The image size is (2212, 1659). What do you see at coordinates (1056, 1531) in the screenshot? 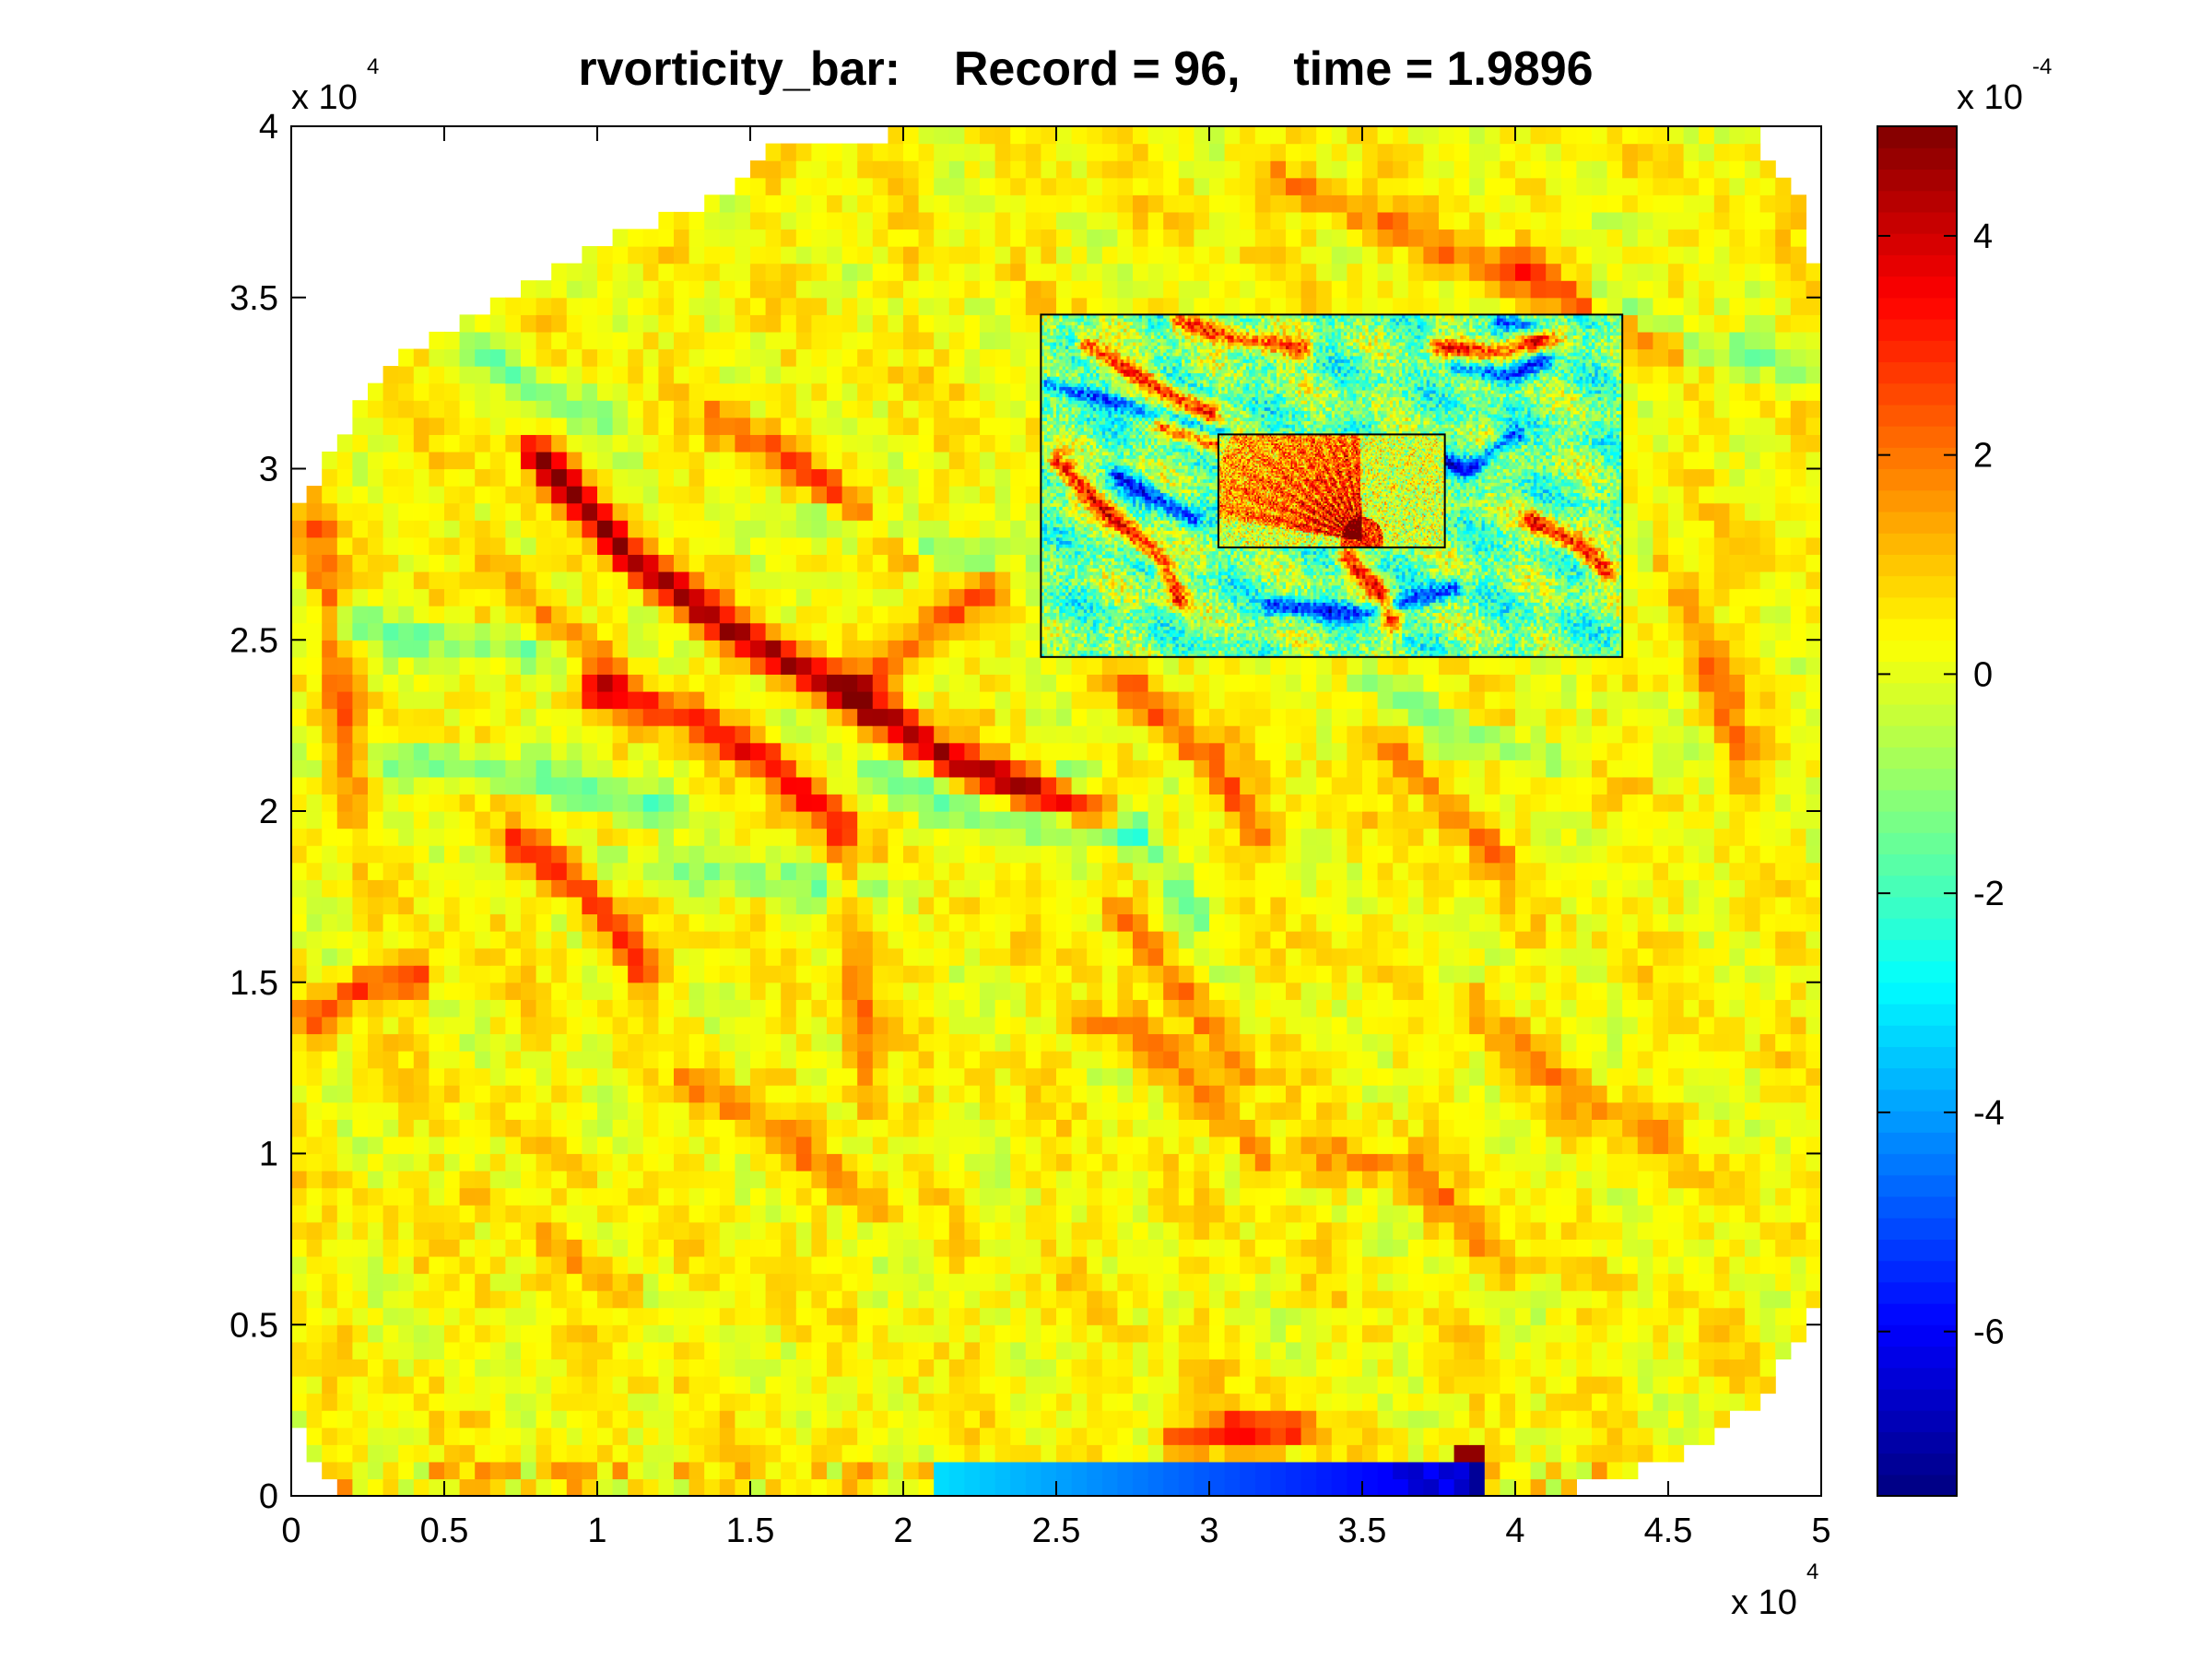
I see `x-tick-label: 2.5` at bounding box center [1056, 1531].